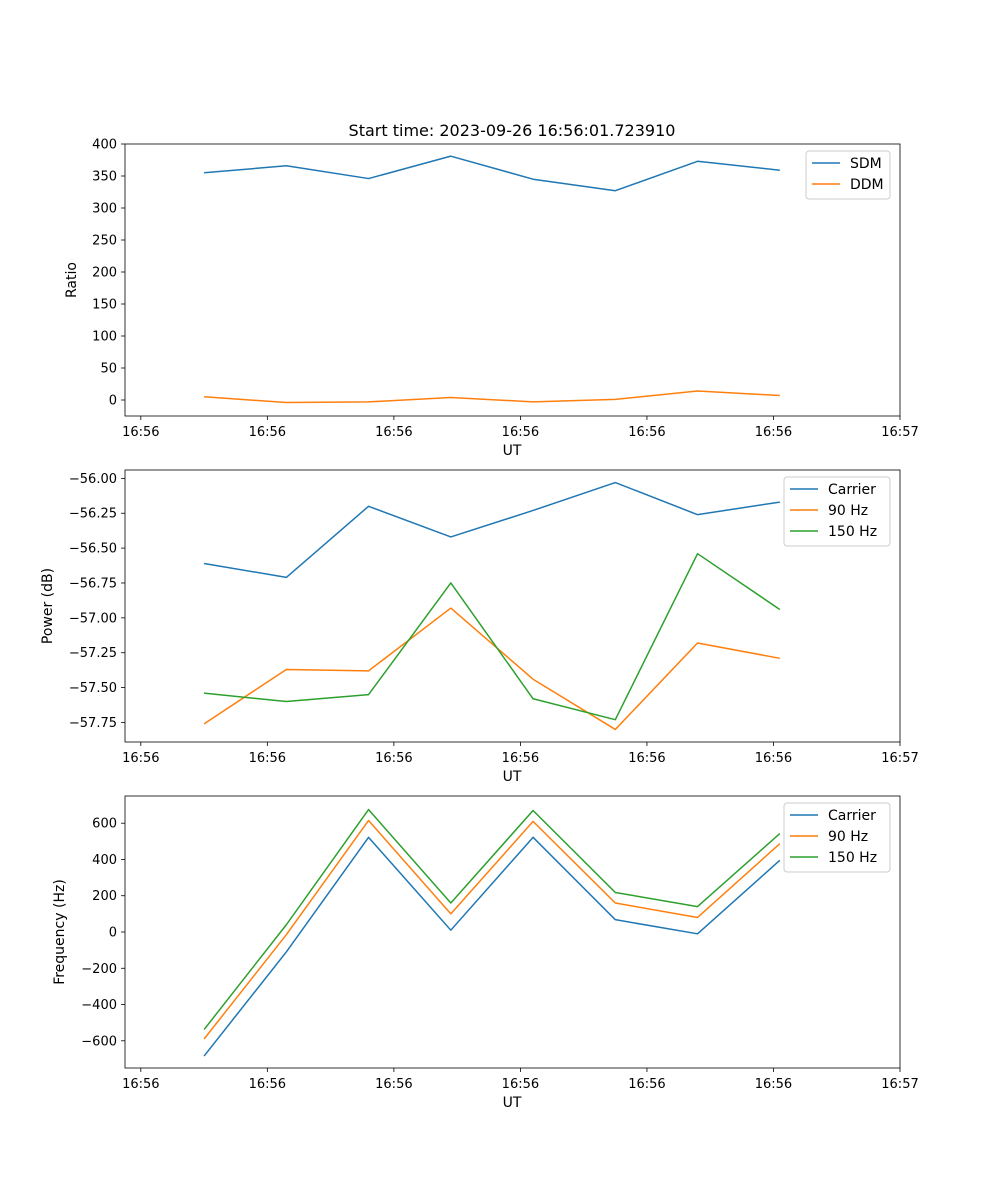  What do you see at coordinates (108, 369) in the screenshot?
I see `y-tick-label: 50` at bounding box center [108, 369].